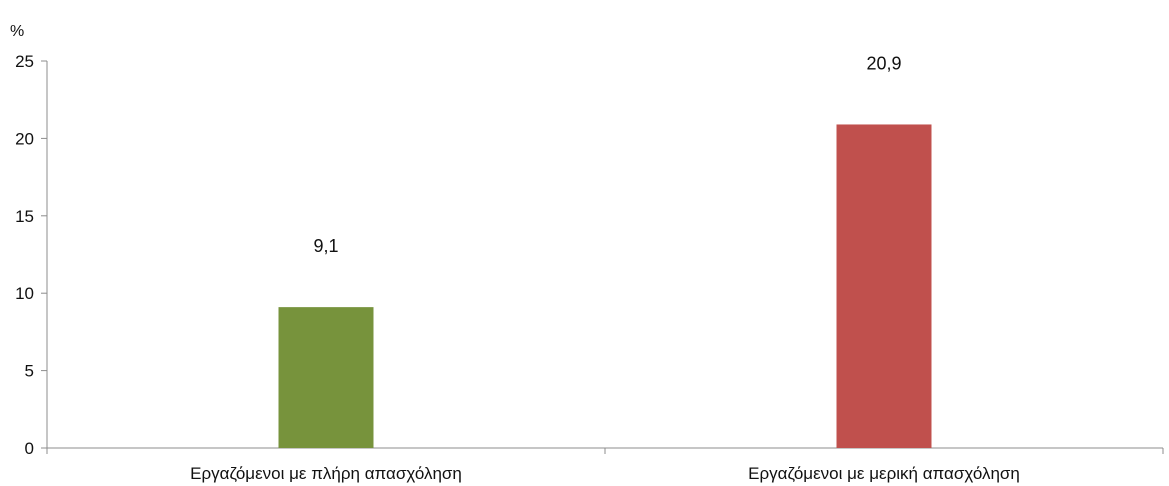 The width and height of the screenshot is (1169, 486). I want to click on y-tick-label: 15, so click(24, 216).